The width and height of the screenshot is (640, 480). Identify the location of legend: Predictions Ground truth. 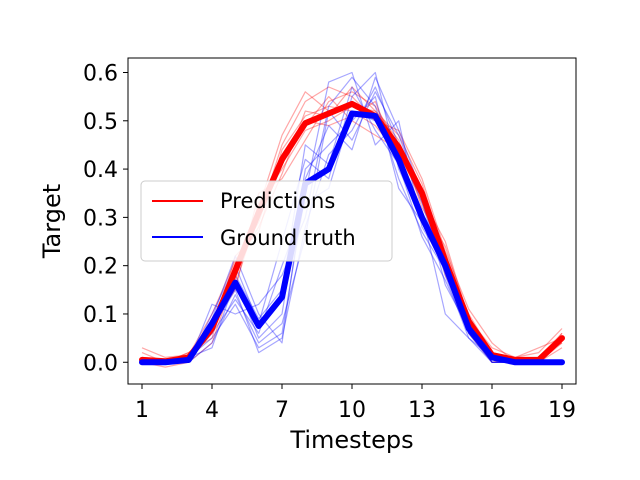
(266, 221).